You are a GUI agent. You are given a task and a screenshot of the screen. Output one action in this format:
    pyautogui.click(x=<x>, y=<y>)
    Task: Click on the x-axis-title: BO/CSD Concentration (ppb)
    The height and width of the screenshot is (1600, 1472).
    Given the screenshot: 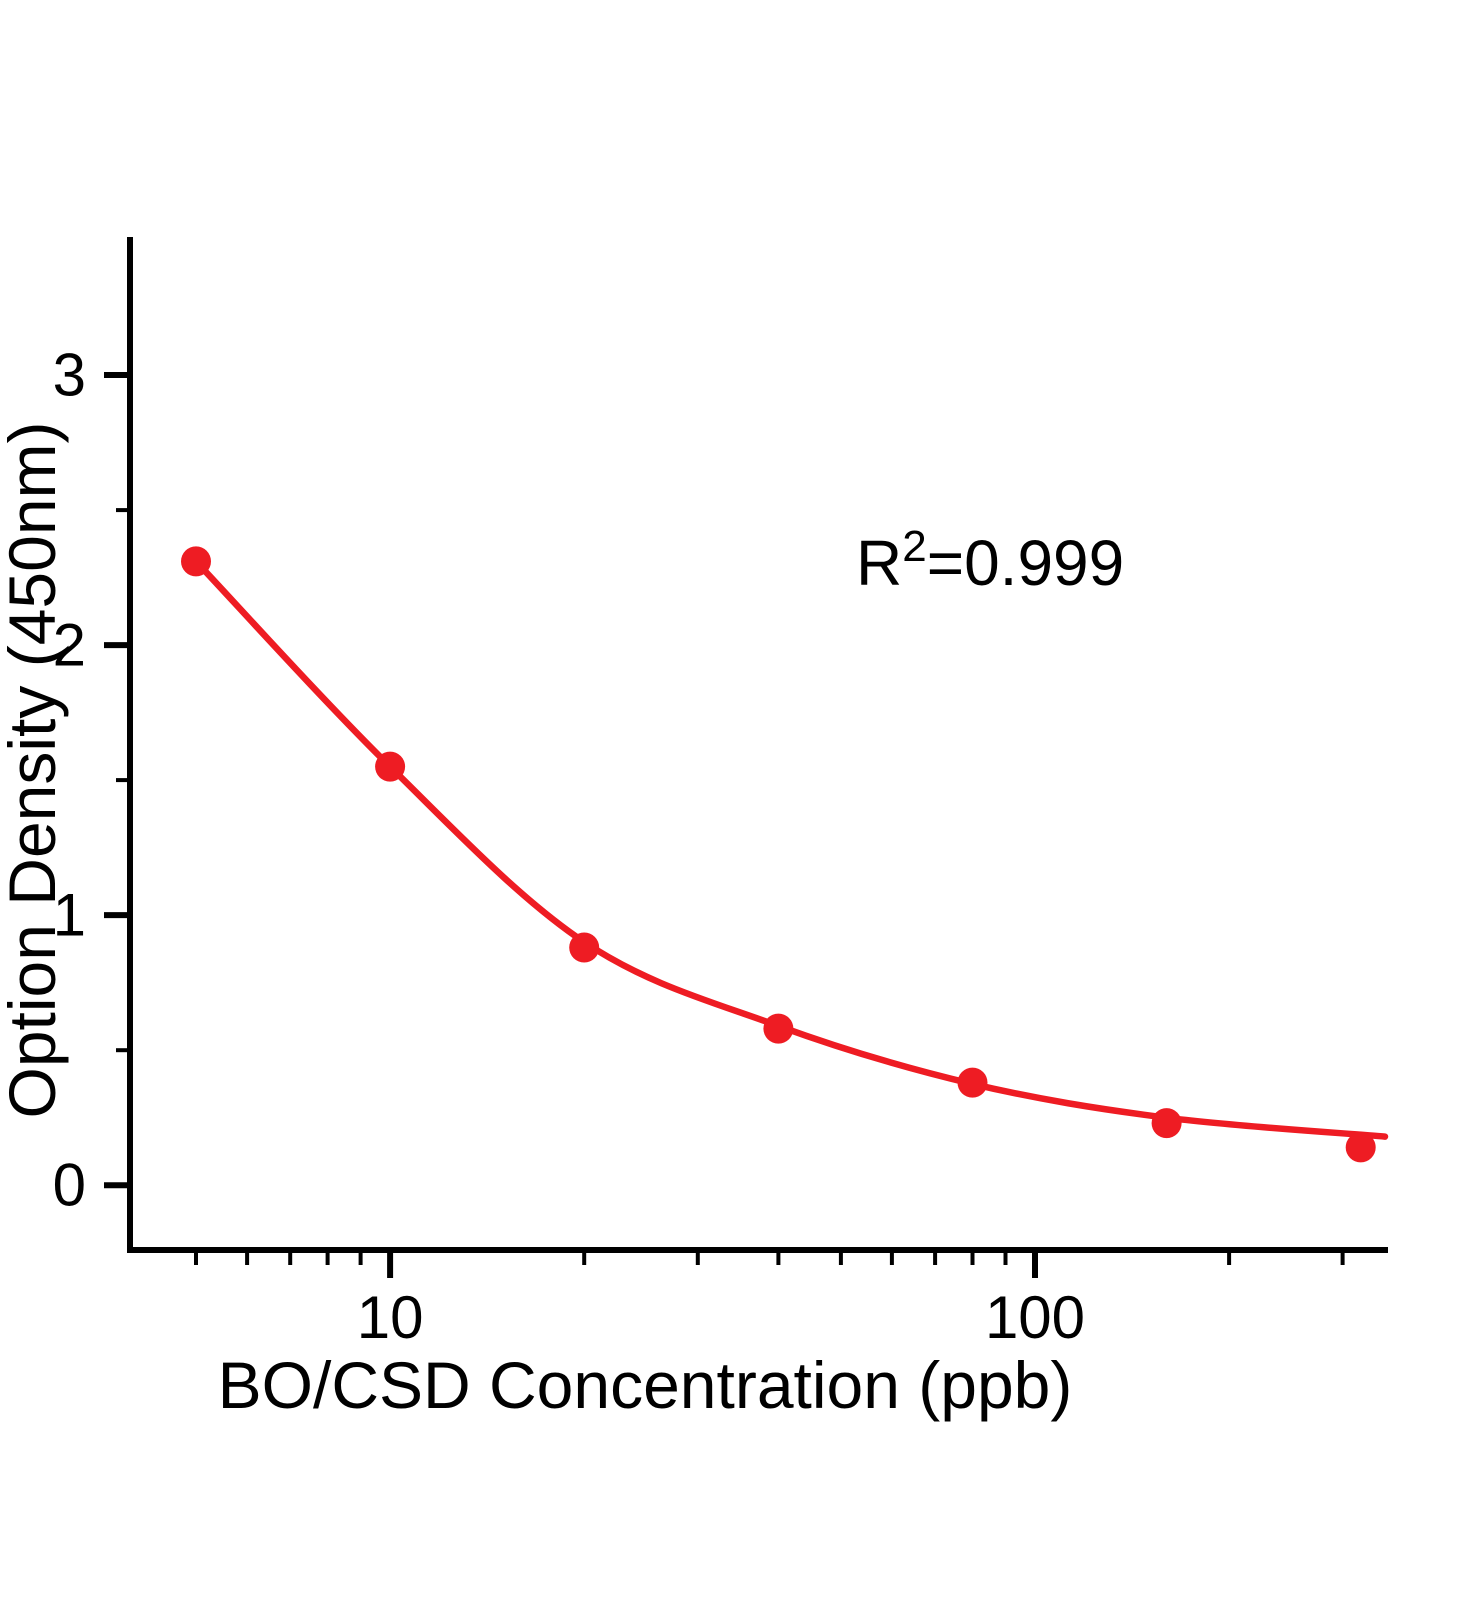 What is the action you would take?
    pyautogui.click(x=645, y=1385)
    